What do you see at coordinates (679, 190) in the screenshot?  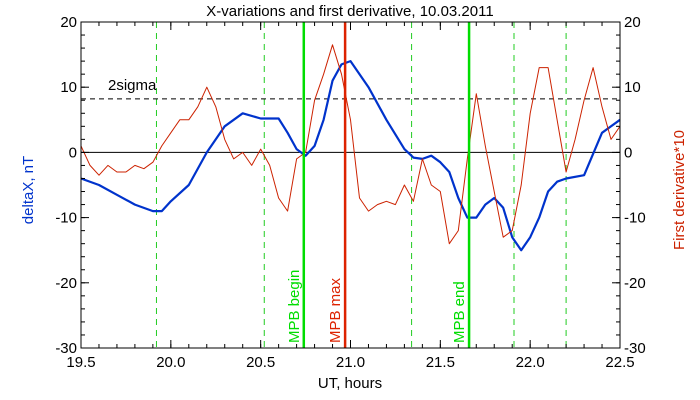 I see `y-axis-label-right: First derivative*10` at bounding box center [679, 190].